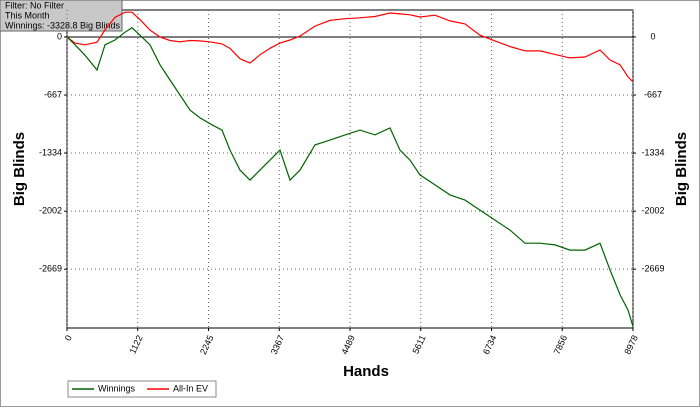  I want to click on y-tick-label: -667, so click(53, 94).